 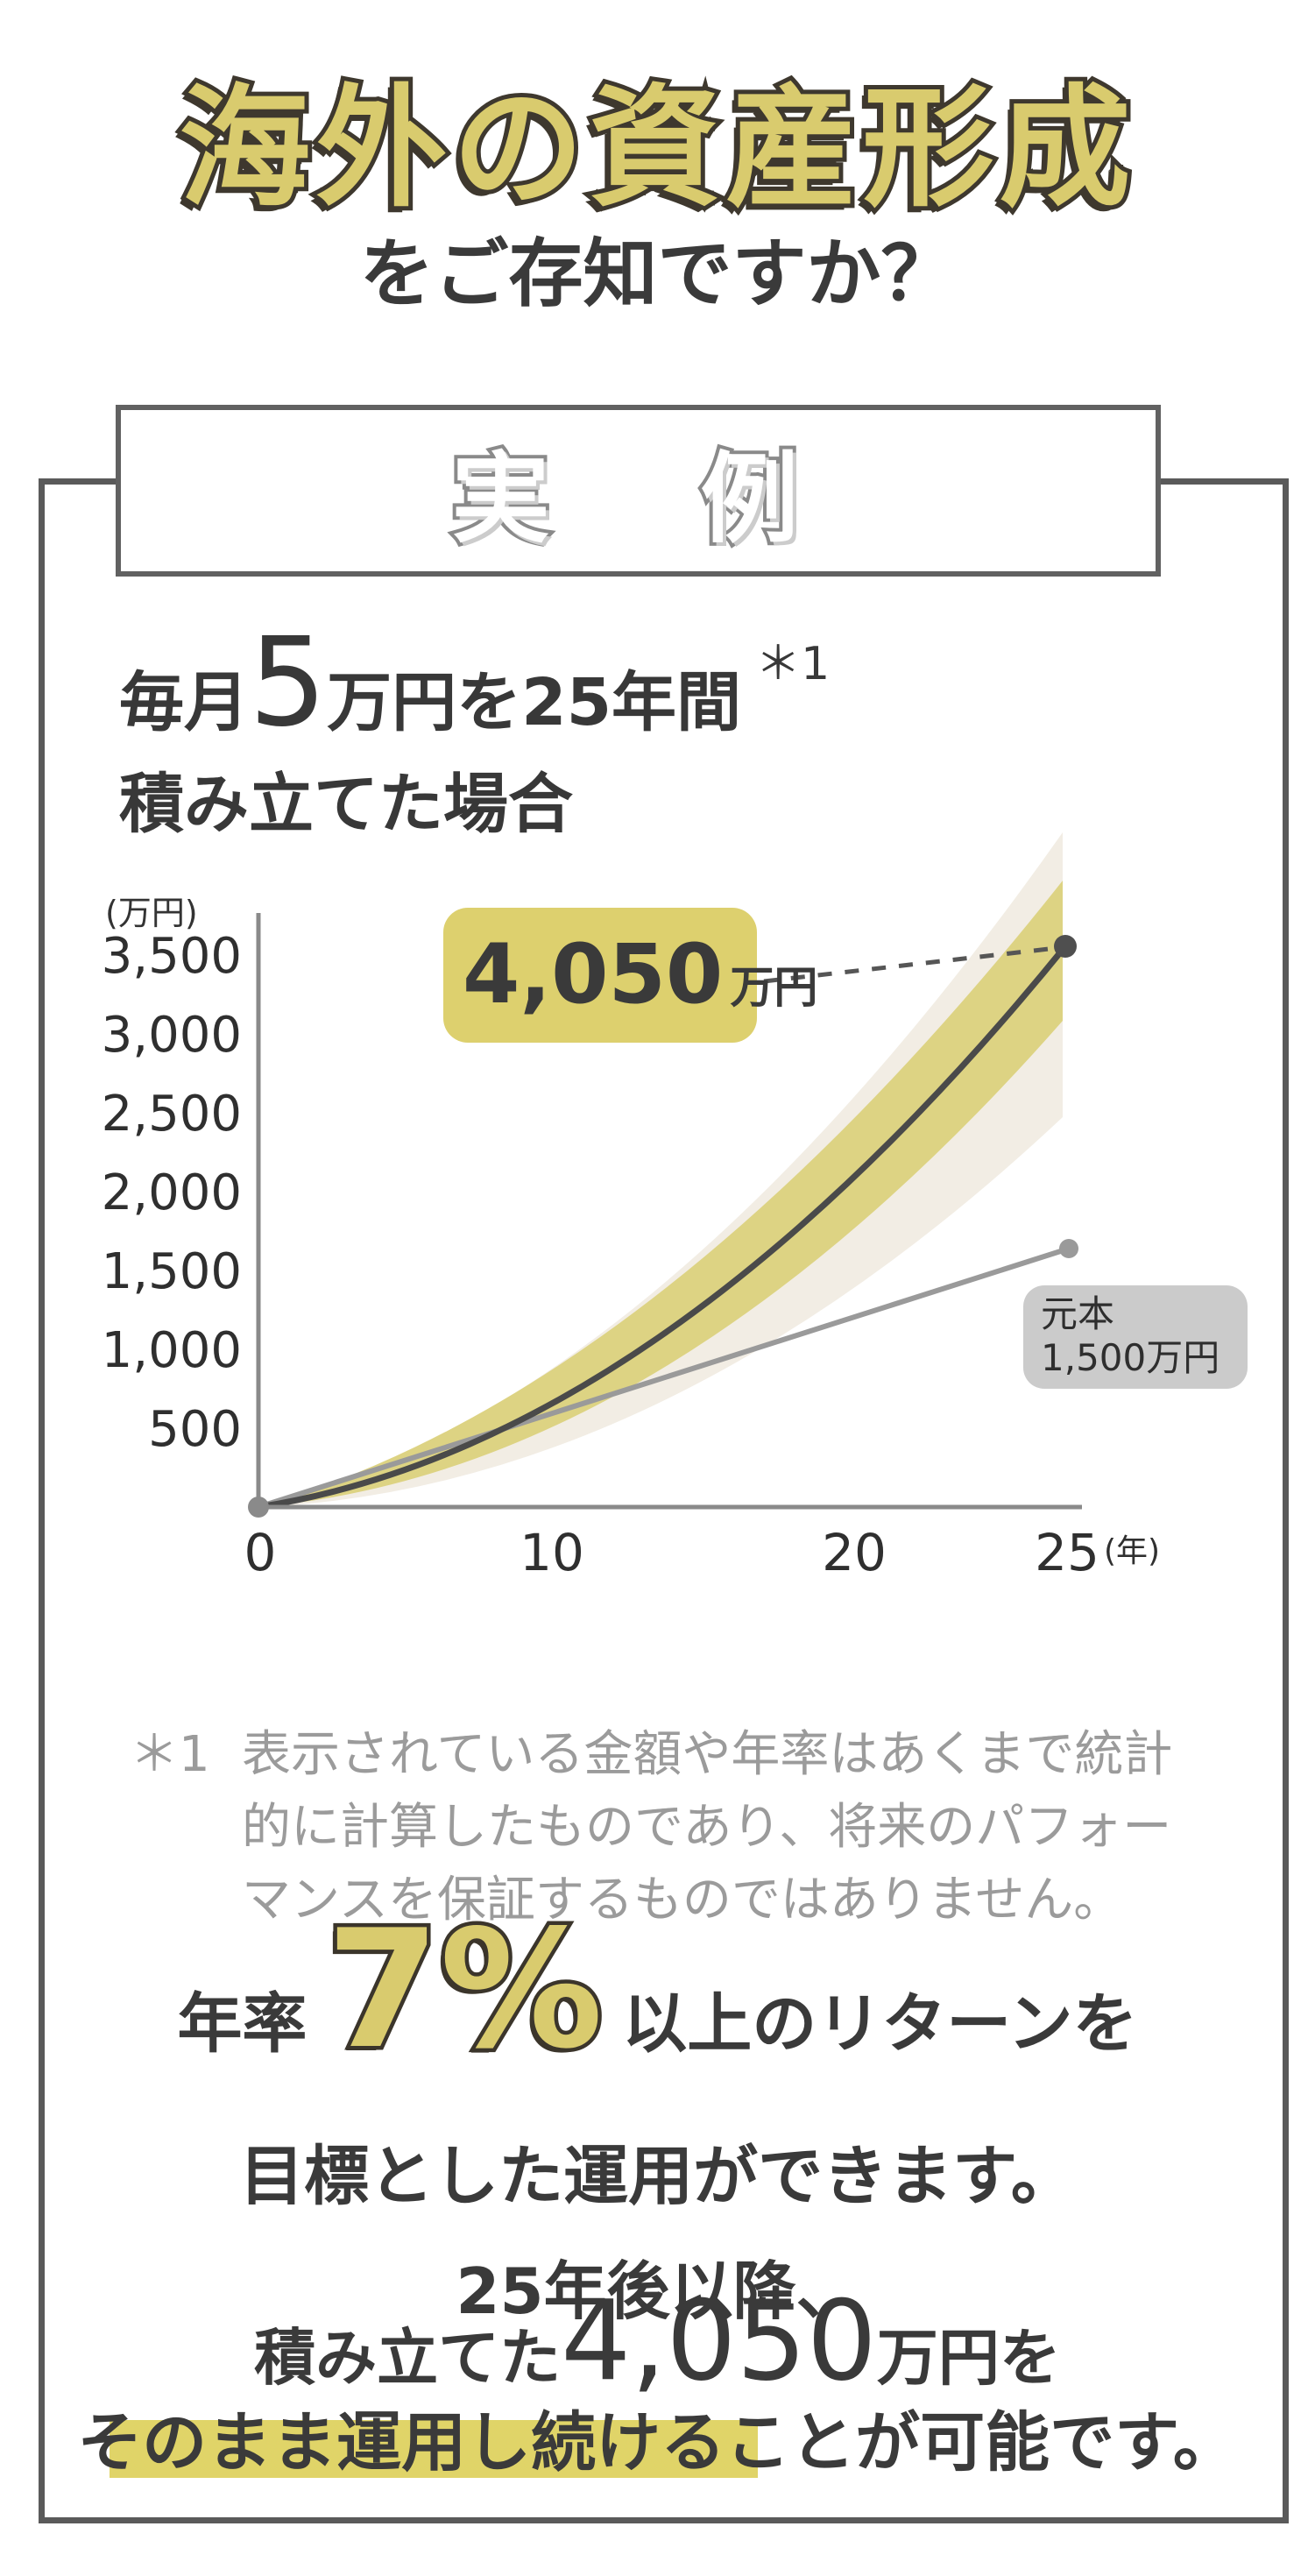 I want to click on y-tick-1500: 1,500, so click(x=172, y=1271).